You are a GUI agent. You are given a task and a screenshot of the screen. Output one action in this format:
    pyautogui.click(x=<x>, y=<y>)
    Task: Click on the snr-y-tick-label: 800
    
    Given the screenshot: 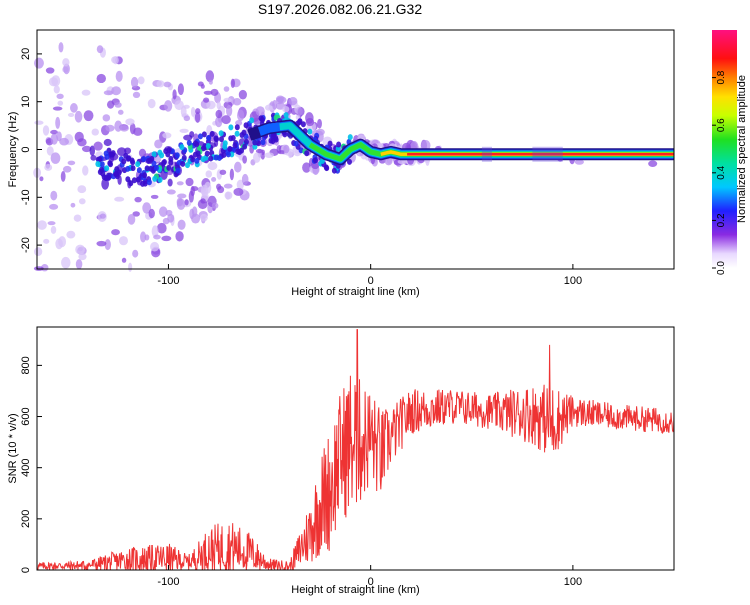 What is the action you would take?
    pyautogui.click(x=26, y=365)
    